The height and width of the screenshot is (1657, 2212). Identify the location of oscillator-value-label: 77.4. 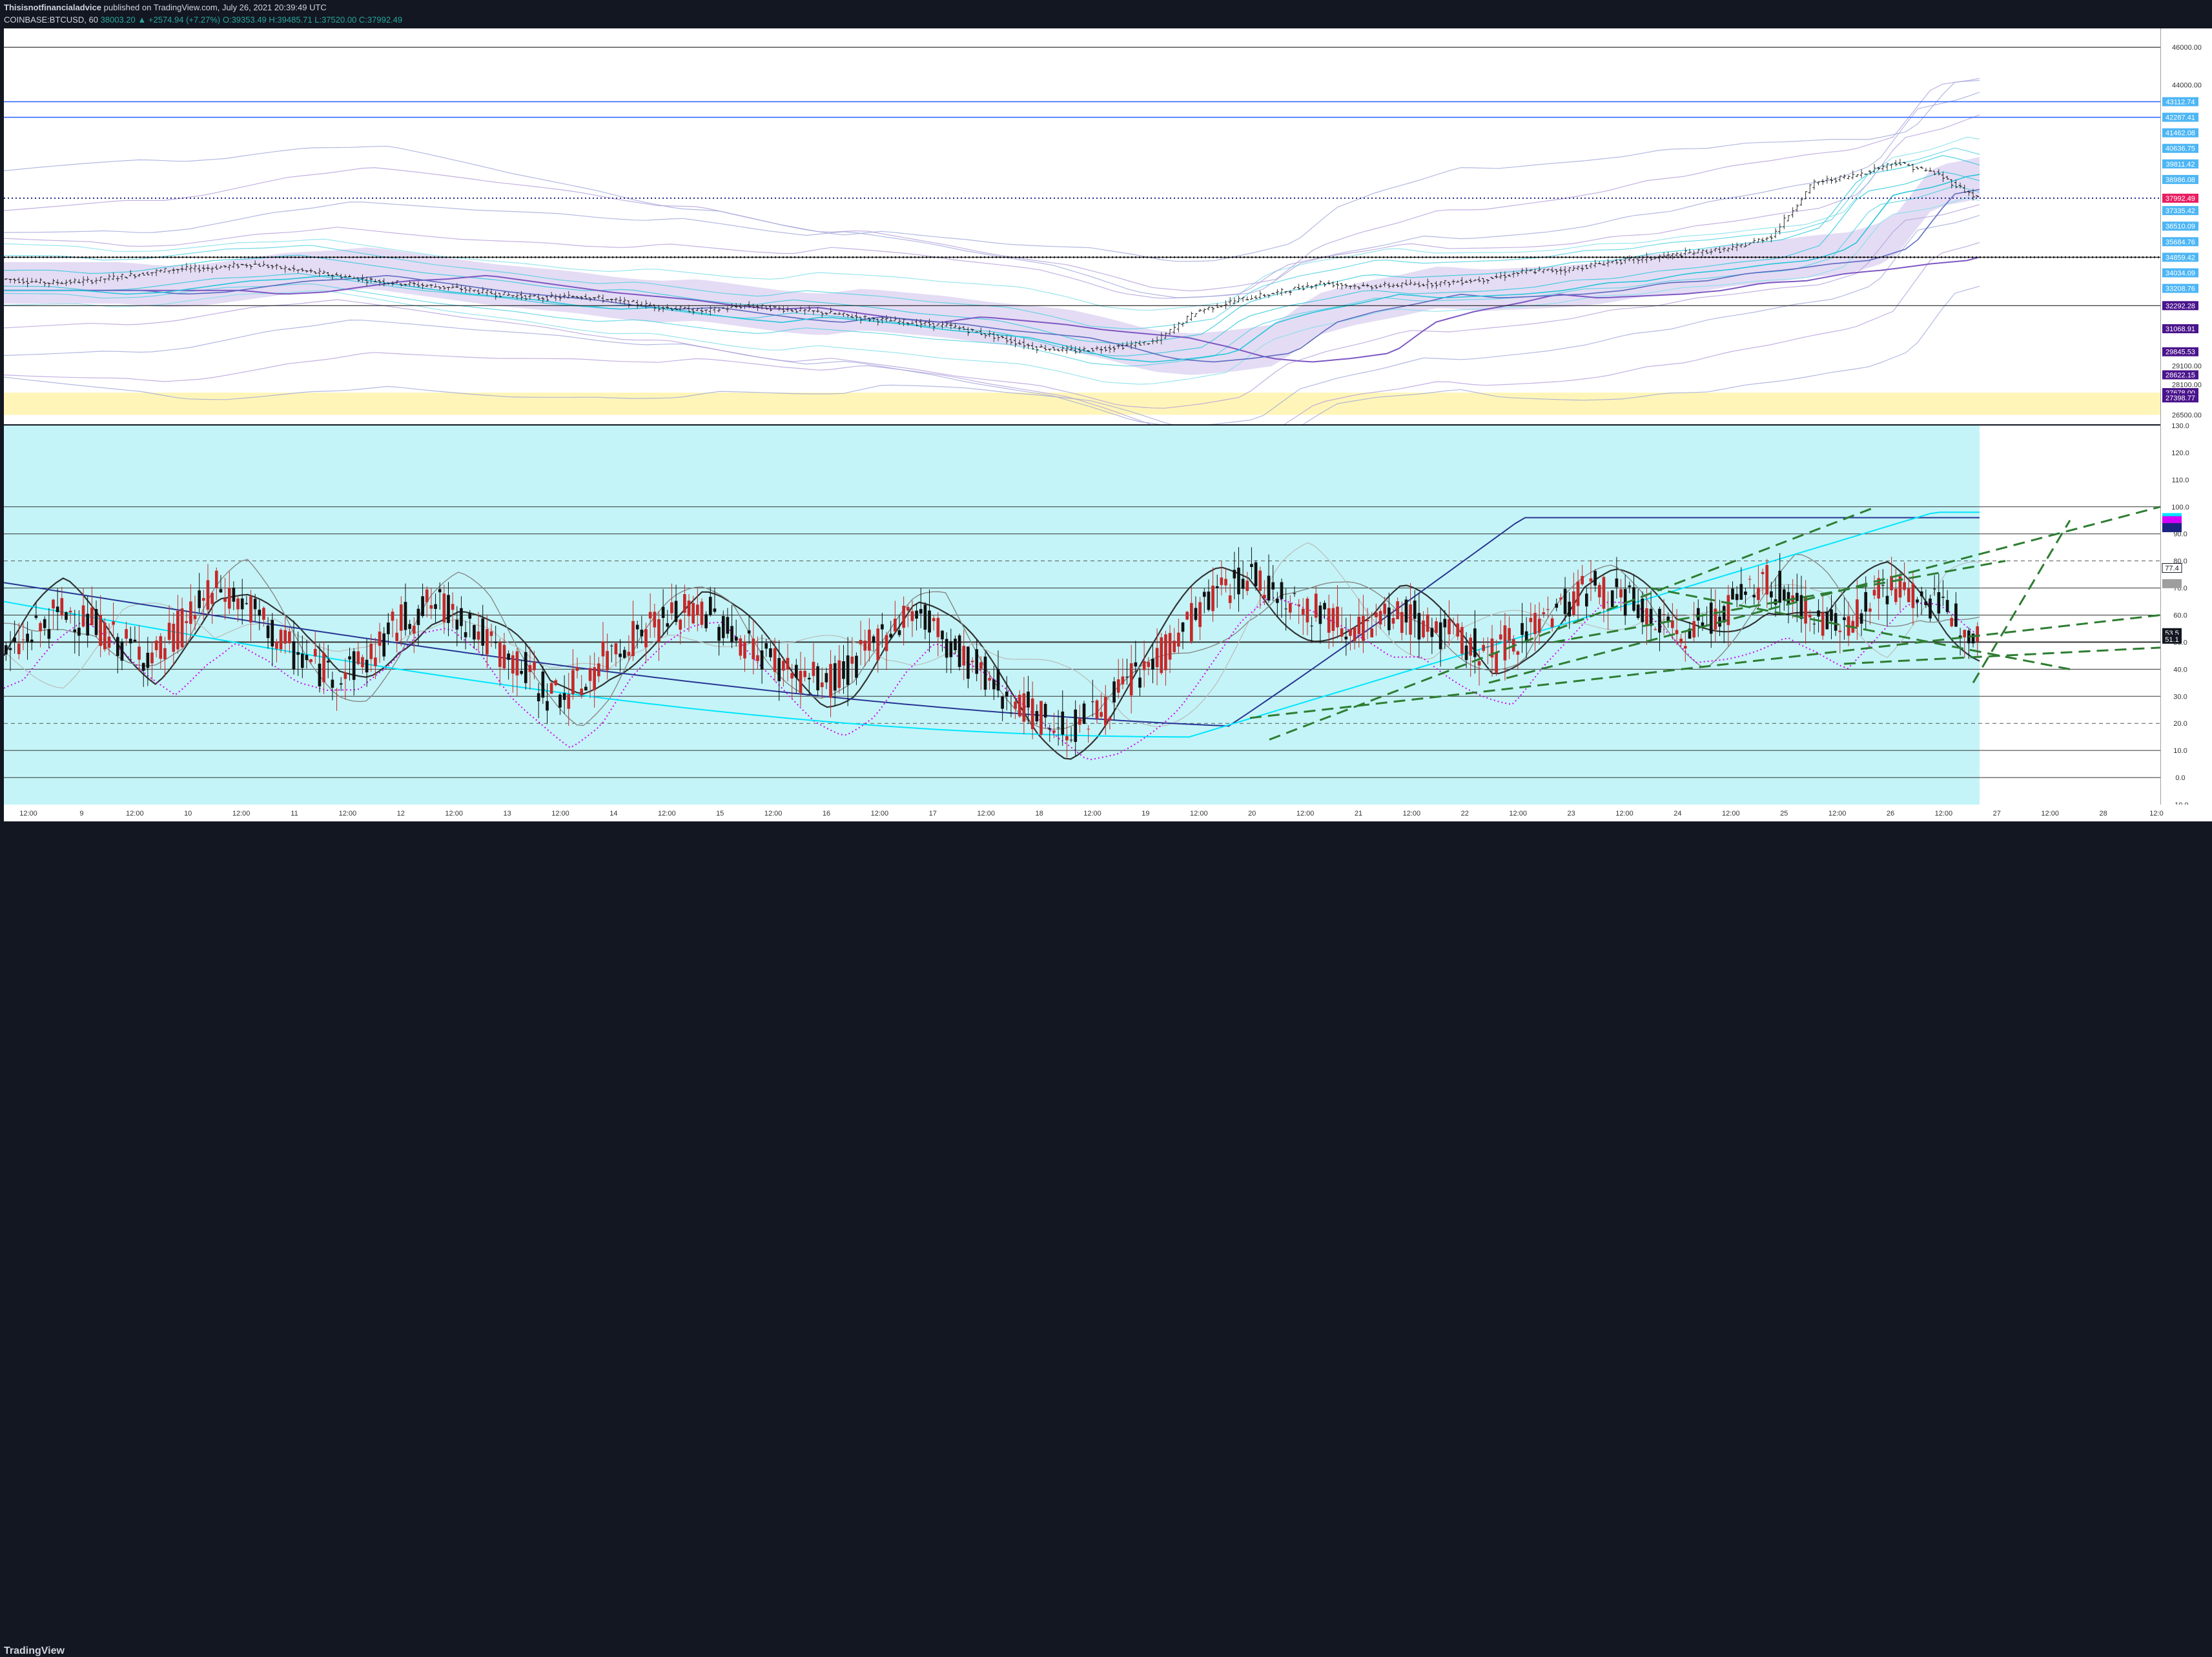
(2172, 568).